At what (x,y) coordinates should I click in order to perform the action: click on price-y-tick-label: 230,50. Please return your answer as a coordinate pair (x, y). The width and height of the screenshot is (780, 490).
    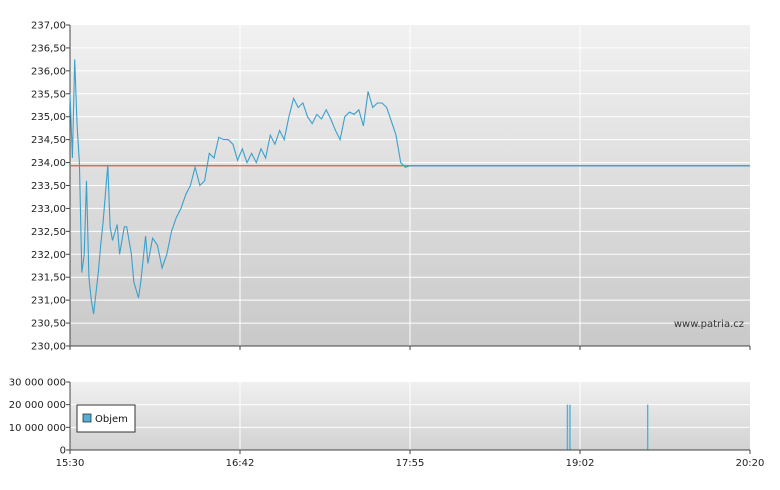
    Looking at the image, I should click on (48, 324).